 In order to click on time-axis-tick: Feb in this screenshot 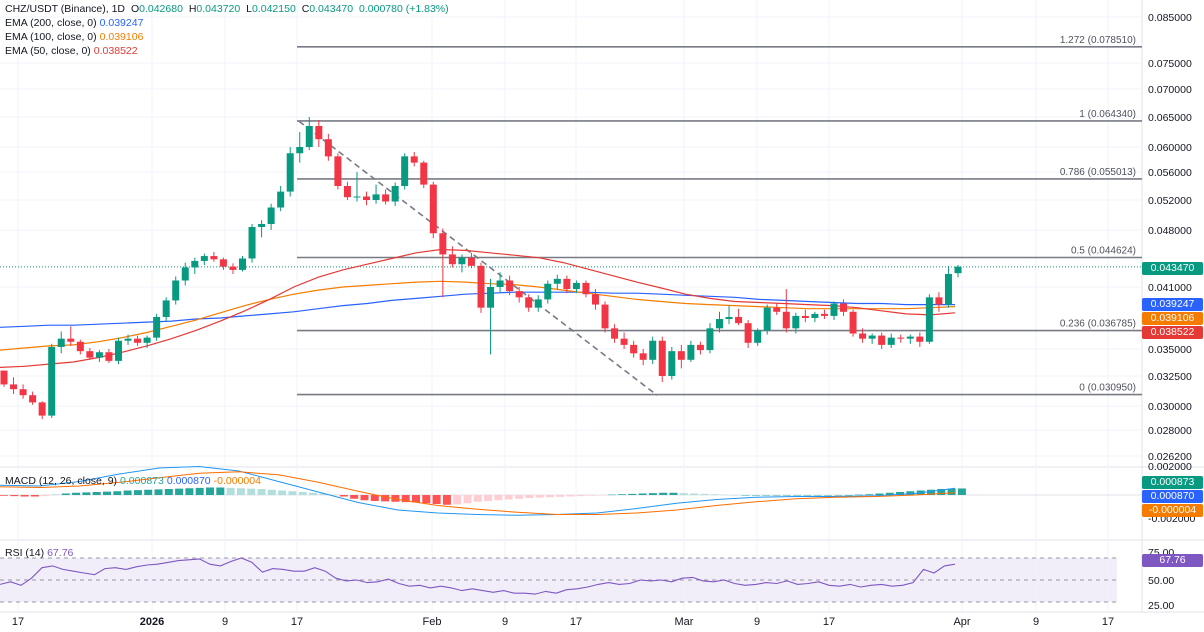, I will do `click(432, 622)`.